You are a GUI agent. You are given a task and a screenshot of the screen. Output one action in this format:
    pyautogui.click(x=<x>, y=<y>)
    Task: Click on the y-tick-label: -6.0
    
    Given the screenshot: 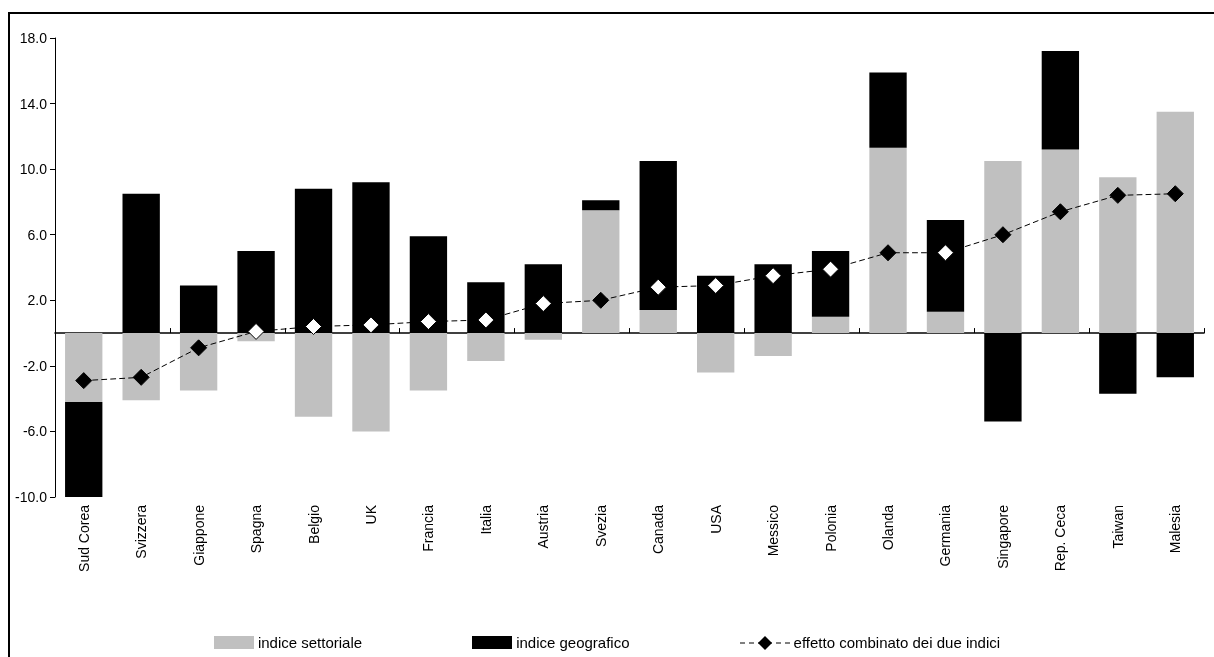 What is the action you would take?
    pyautogui.click(x=35, y=431)
    